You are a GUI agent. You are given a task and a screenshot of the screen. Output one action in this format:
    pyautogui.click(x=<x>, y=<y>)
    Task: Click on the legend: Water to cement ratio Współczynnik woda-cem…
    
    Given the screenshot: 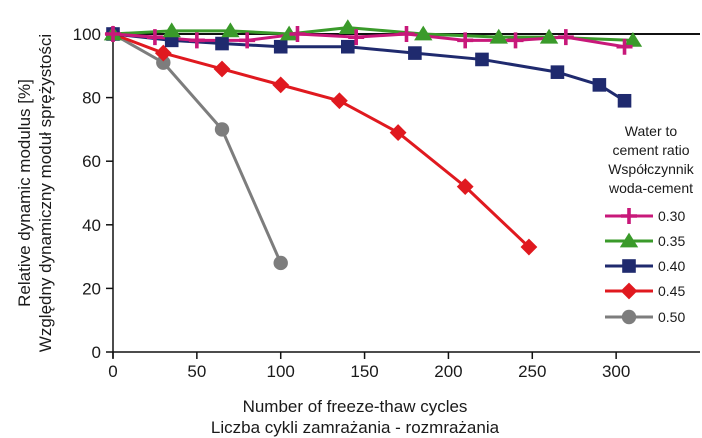 What is the action you would take?
    pyautogui.click(x=650, y=224)
    